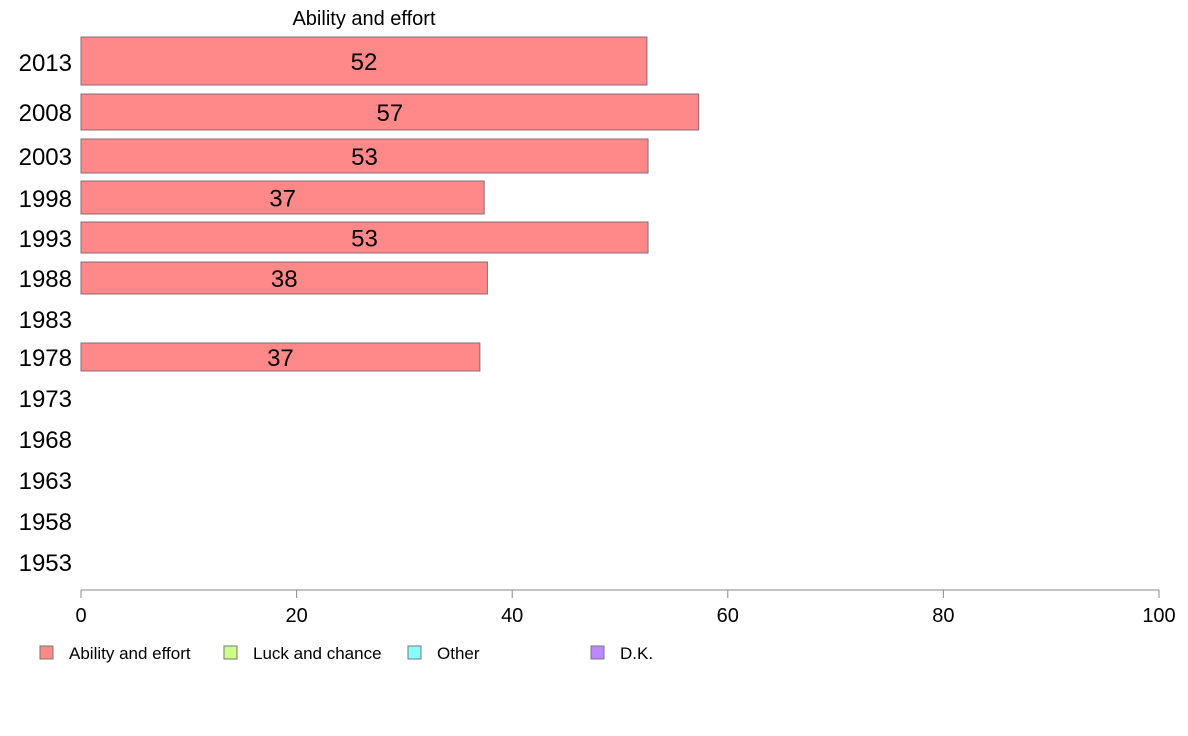  What do you see at coordinates (45, 481) in the screenshot?
I see `y-tick-label: 1963` at bounding box center [45, 481].